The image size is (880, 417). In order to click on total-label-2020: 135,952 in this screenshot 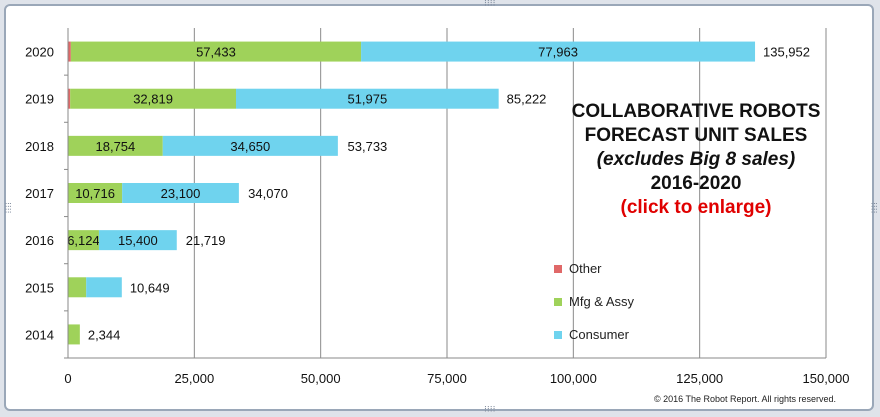, I will do `click(786, 52)`.